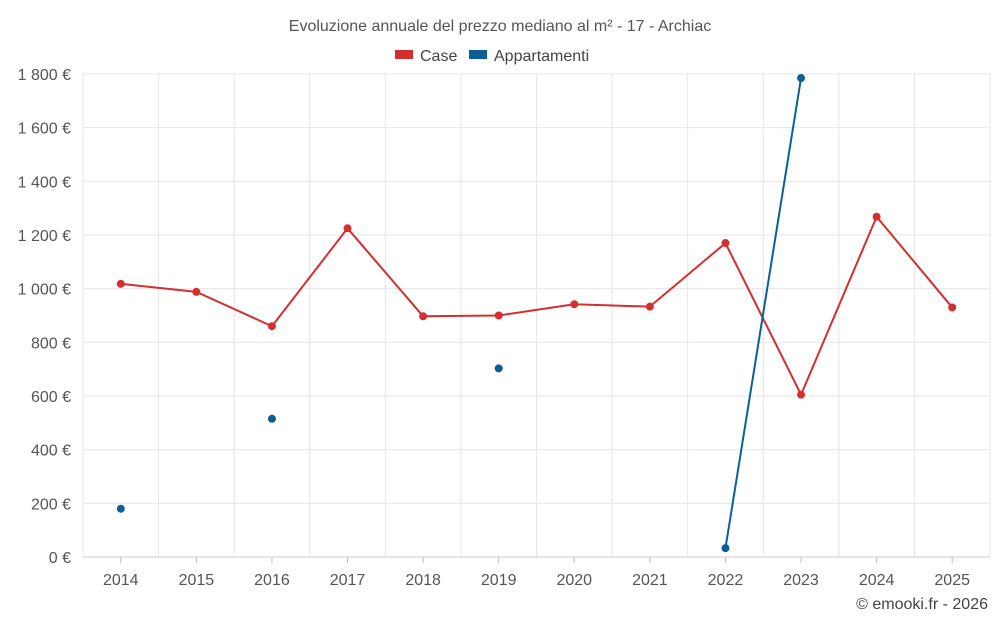 The width and height of the screenshot is (1000, 630). I want to click on y-tick-label: 1 400 €, so click(44, 182).